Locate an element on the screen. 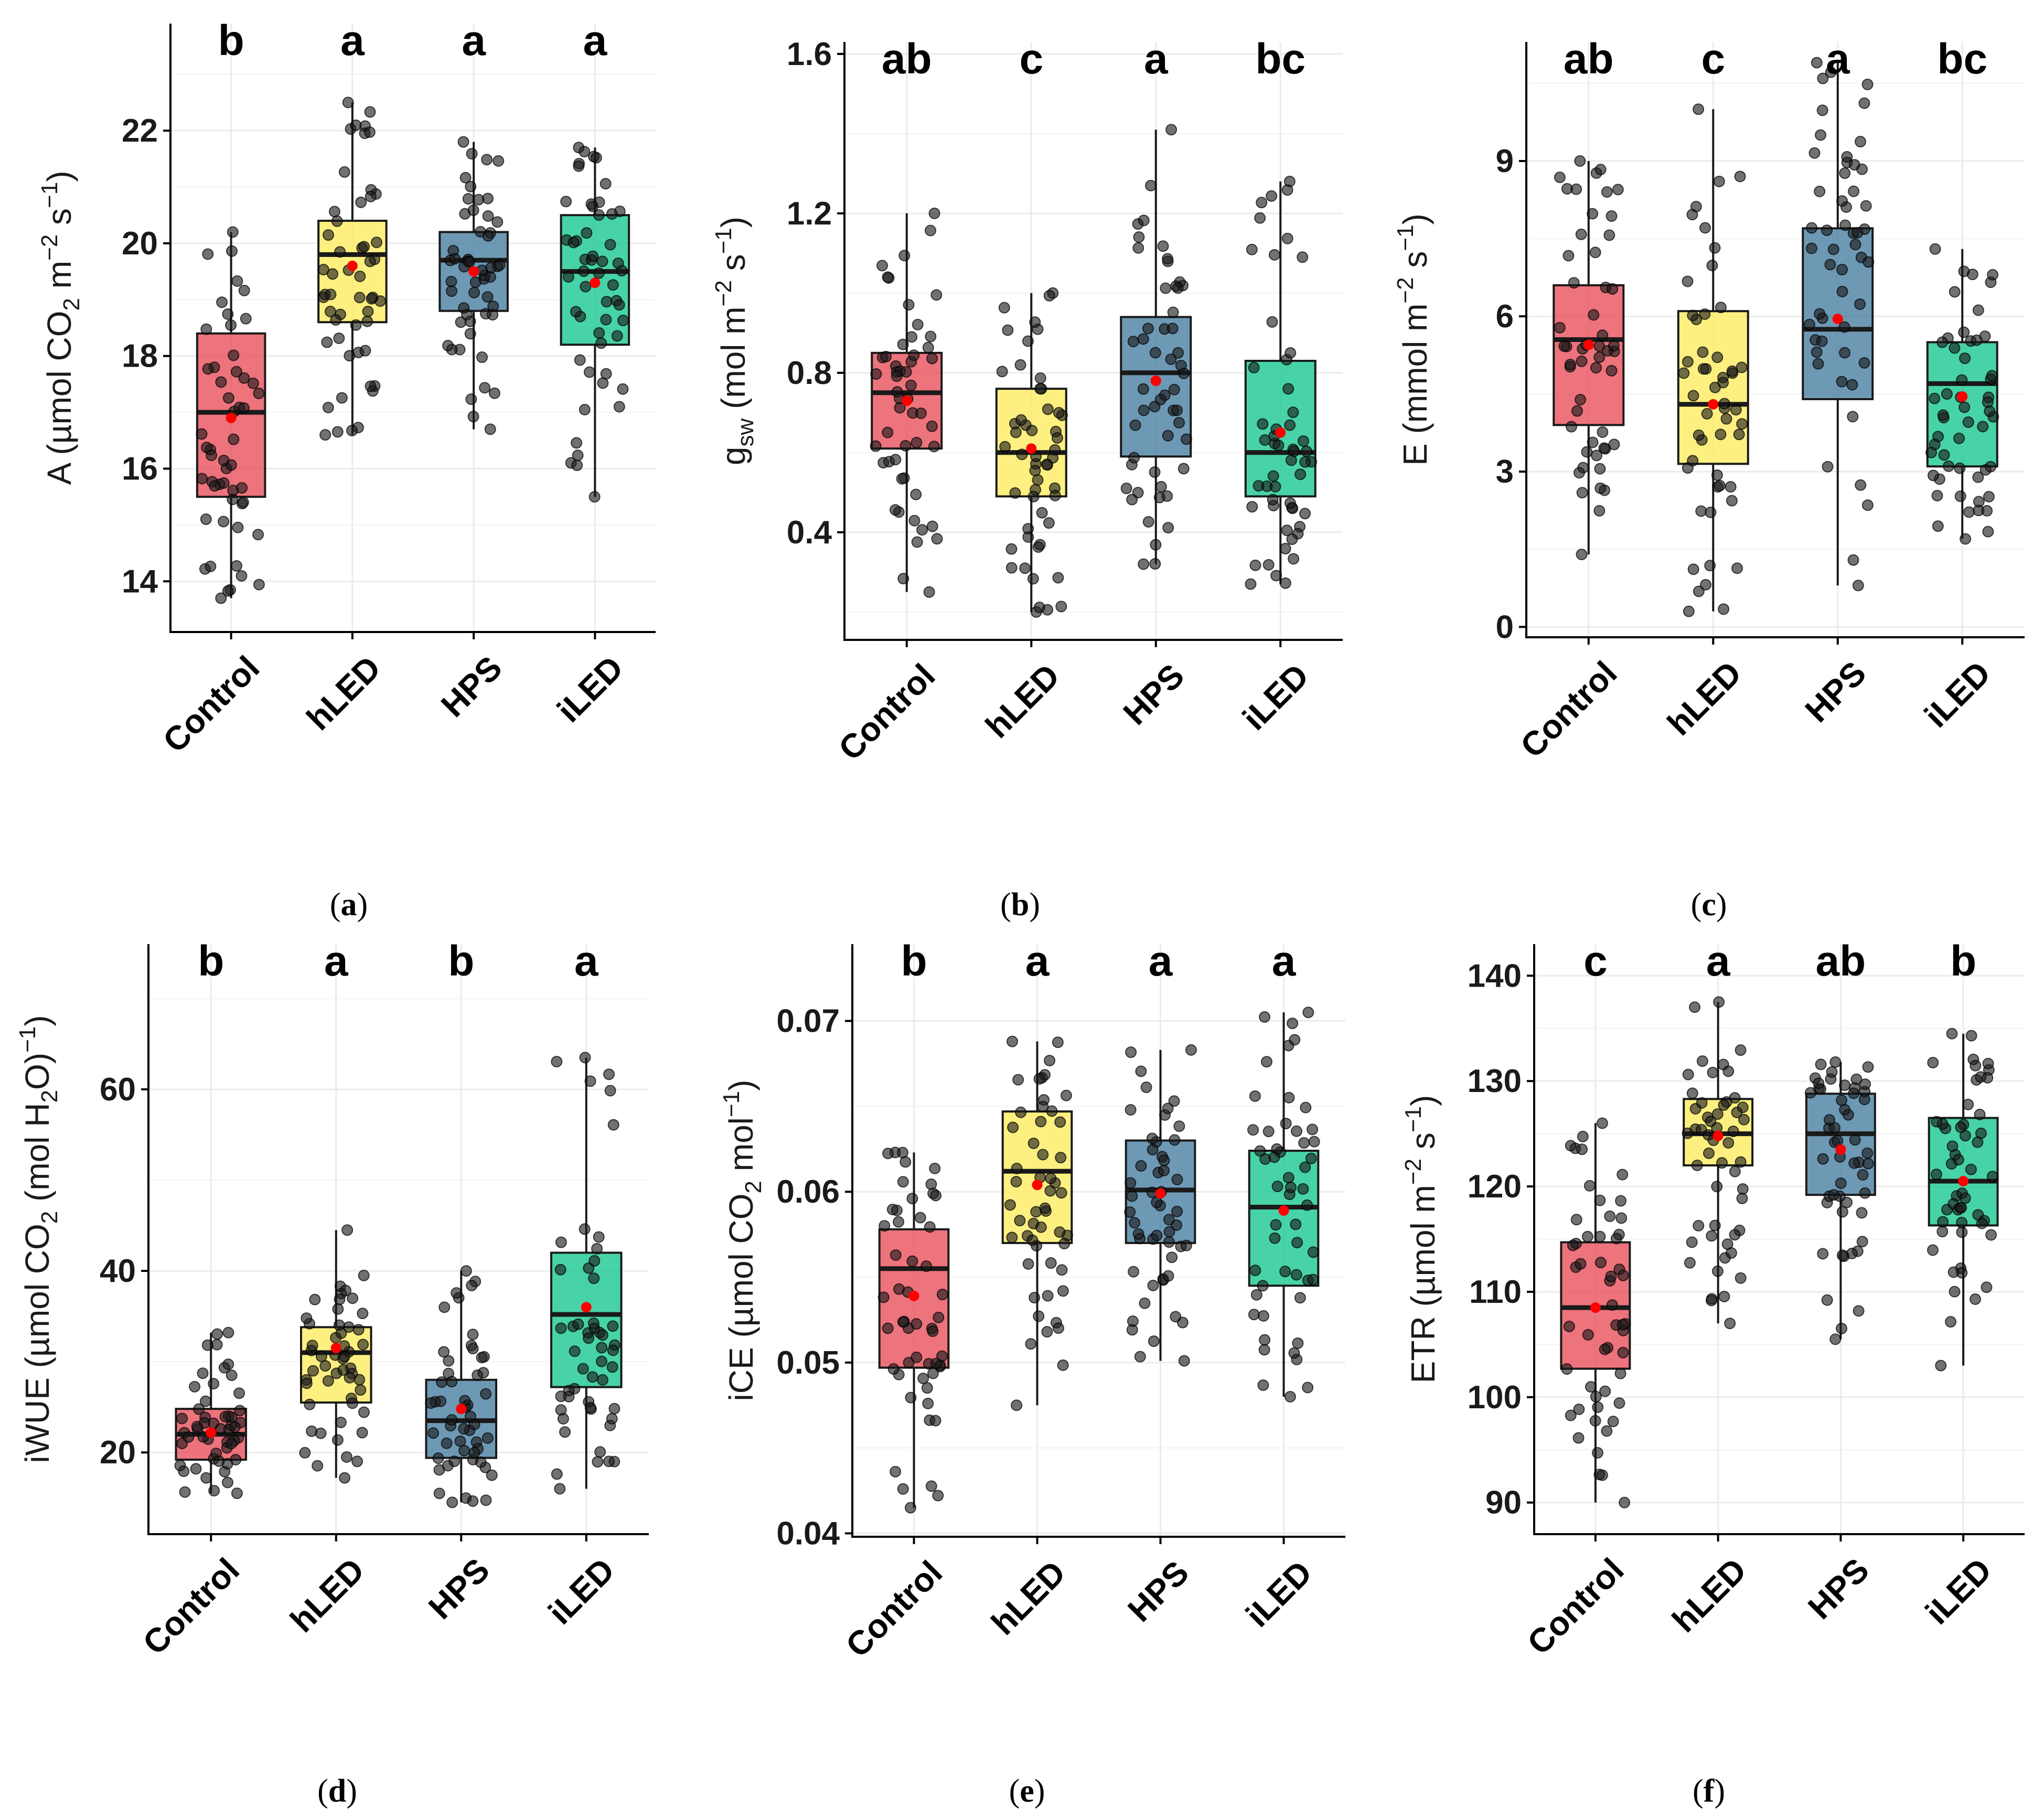 The height and width of the screenshot is (1820, 2044). y-tick-label: 130 is located at coordinates (1495, 1081).